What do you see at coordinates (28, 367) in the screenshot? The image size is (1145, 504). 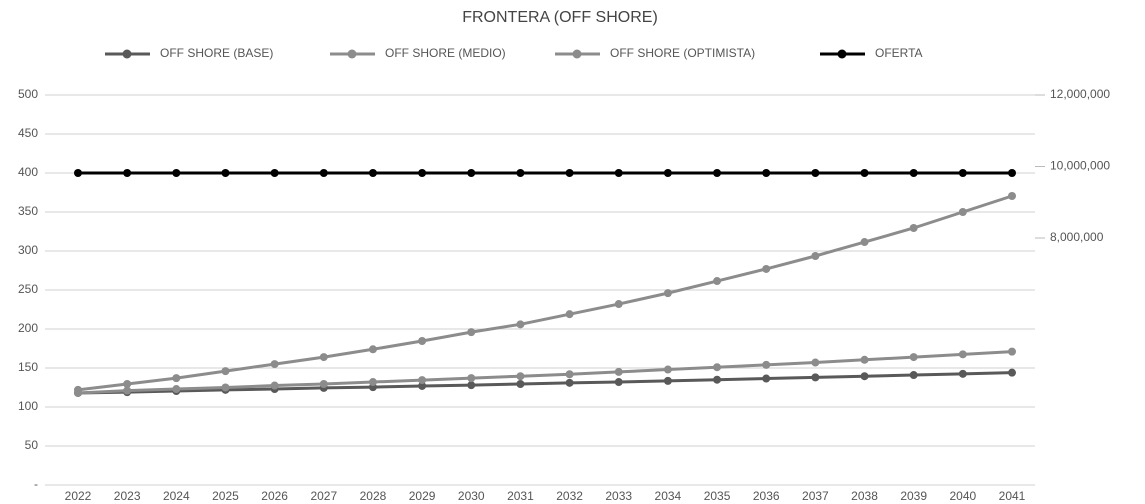 I see `y-tick-label: 150` at bounding box center [28, 367].